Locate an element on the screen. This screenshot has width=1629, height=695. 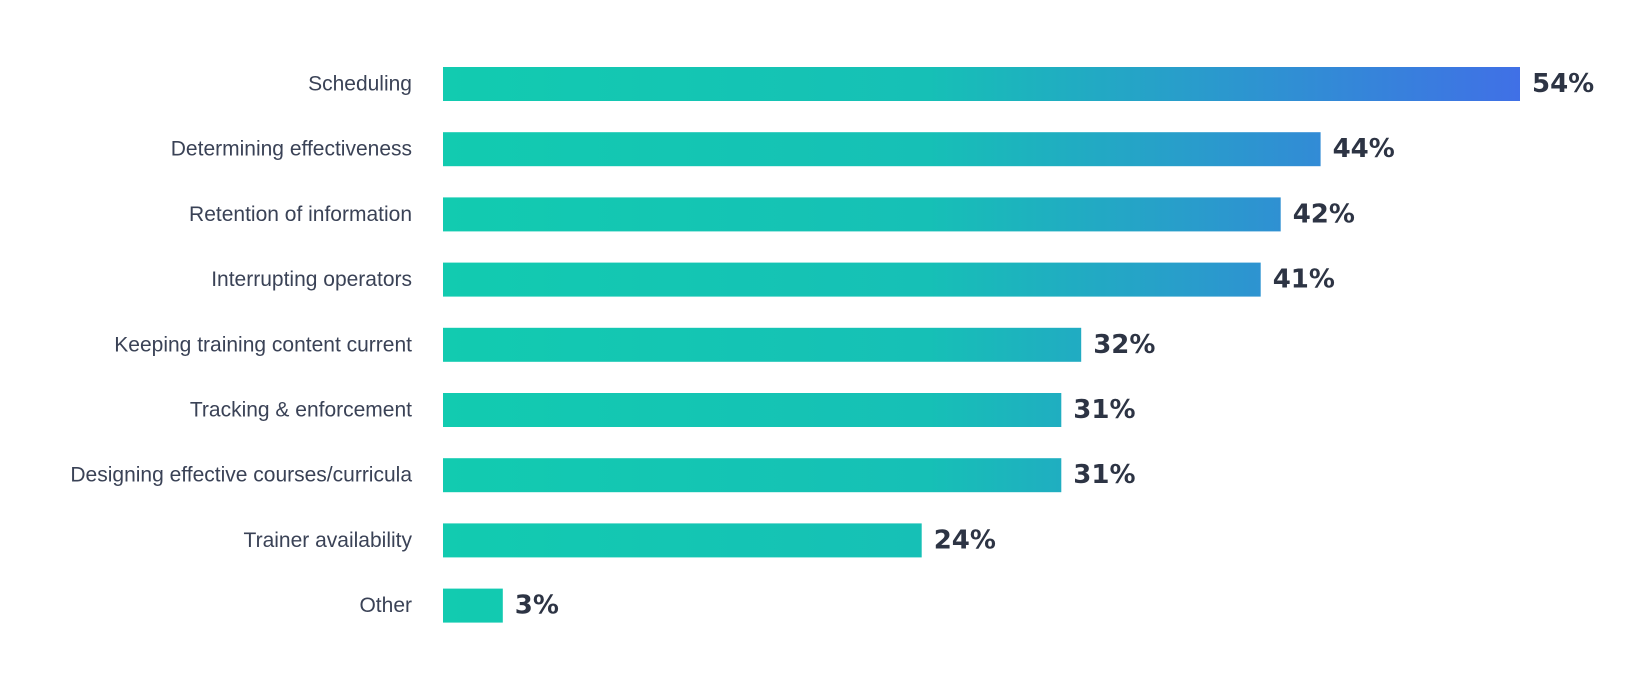
category-label: Interrupting operators is located at coordinates (311, 279).